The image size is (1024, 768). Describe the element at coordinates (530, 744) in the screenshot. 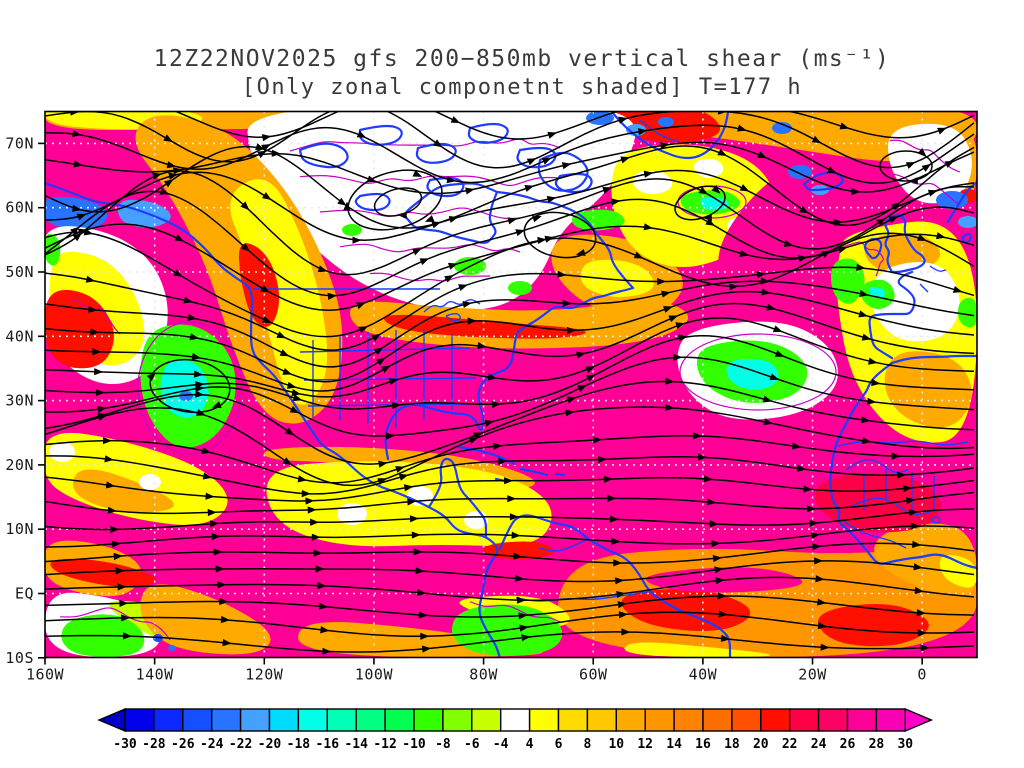

I see `colorbar-tick-label: 4` at that location.